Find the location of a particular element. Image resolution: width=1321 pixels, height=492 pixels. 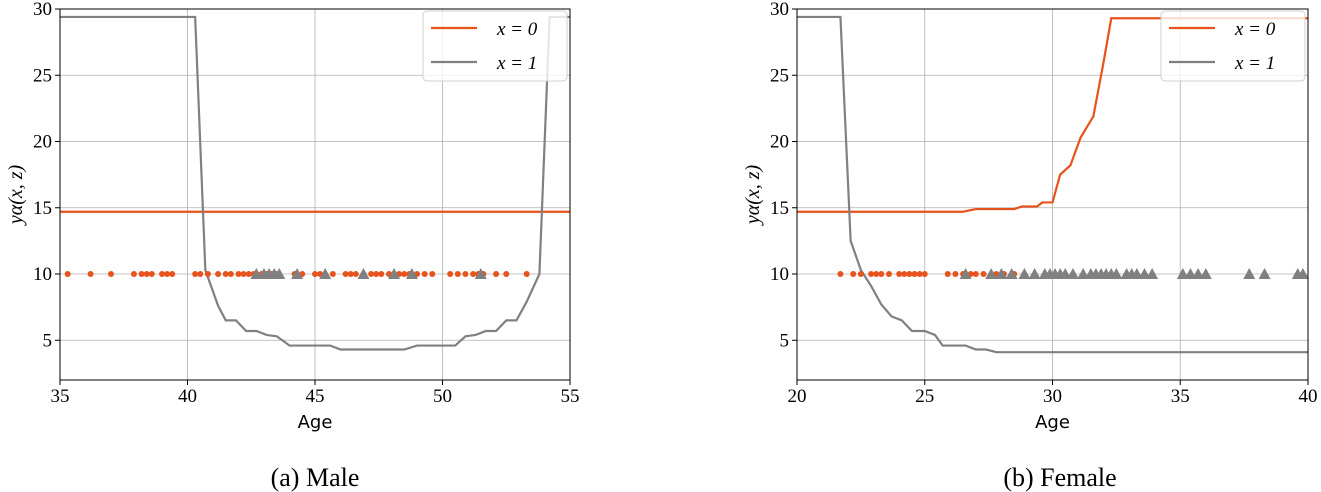

y-tick-label: 10 is located at coordinates (779, 274).